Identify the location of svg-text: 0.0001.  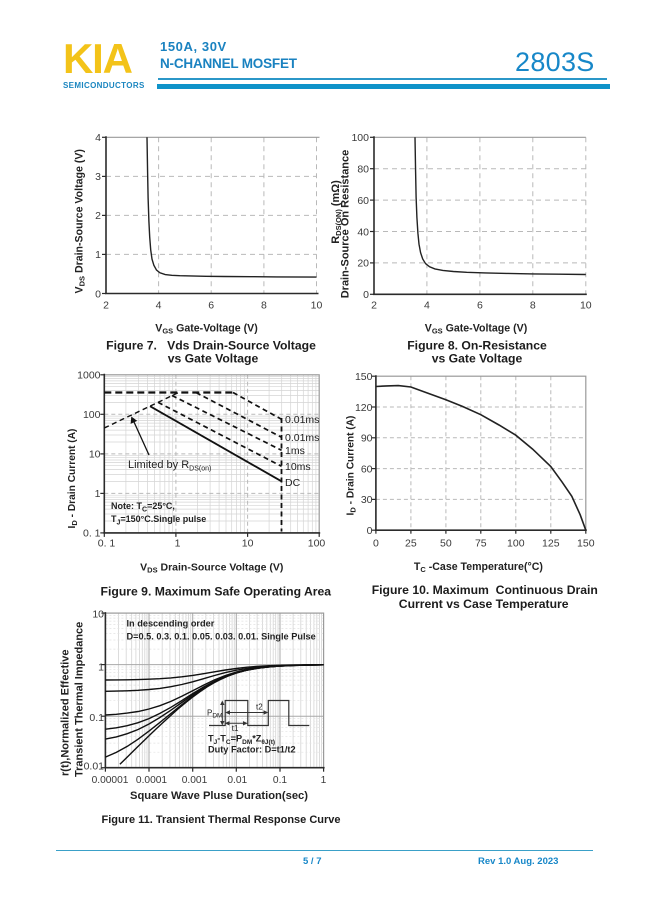
(151, 780).